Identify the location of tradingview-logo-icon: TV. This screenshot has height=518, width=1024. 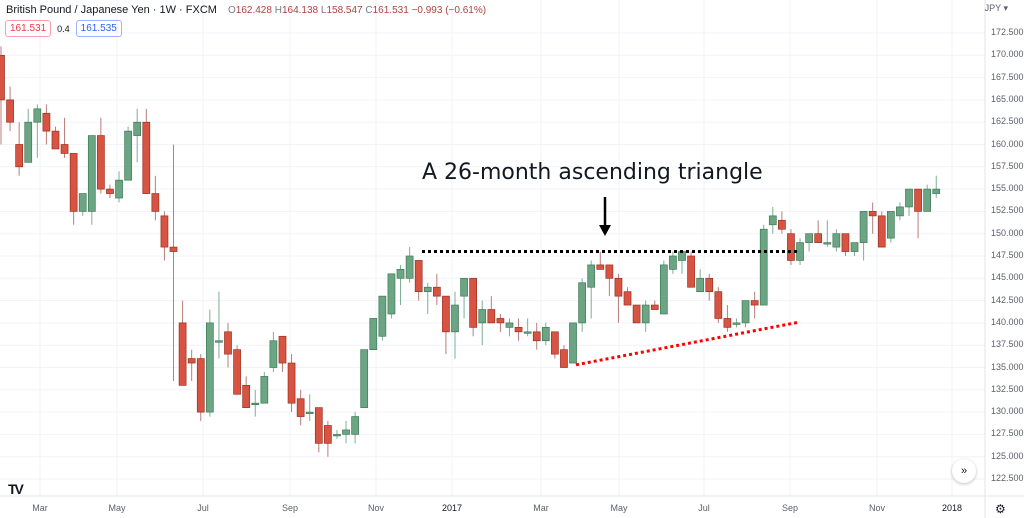
(16, 489).